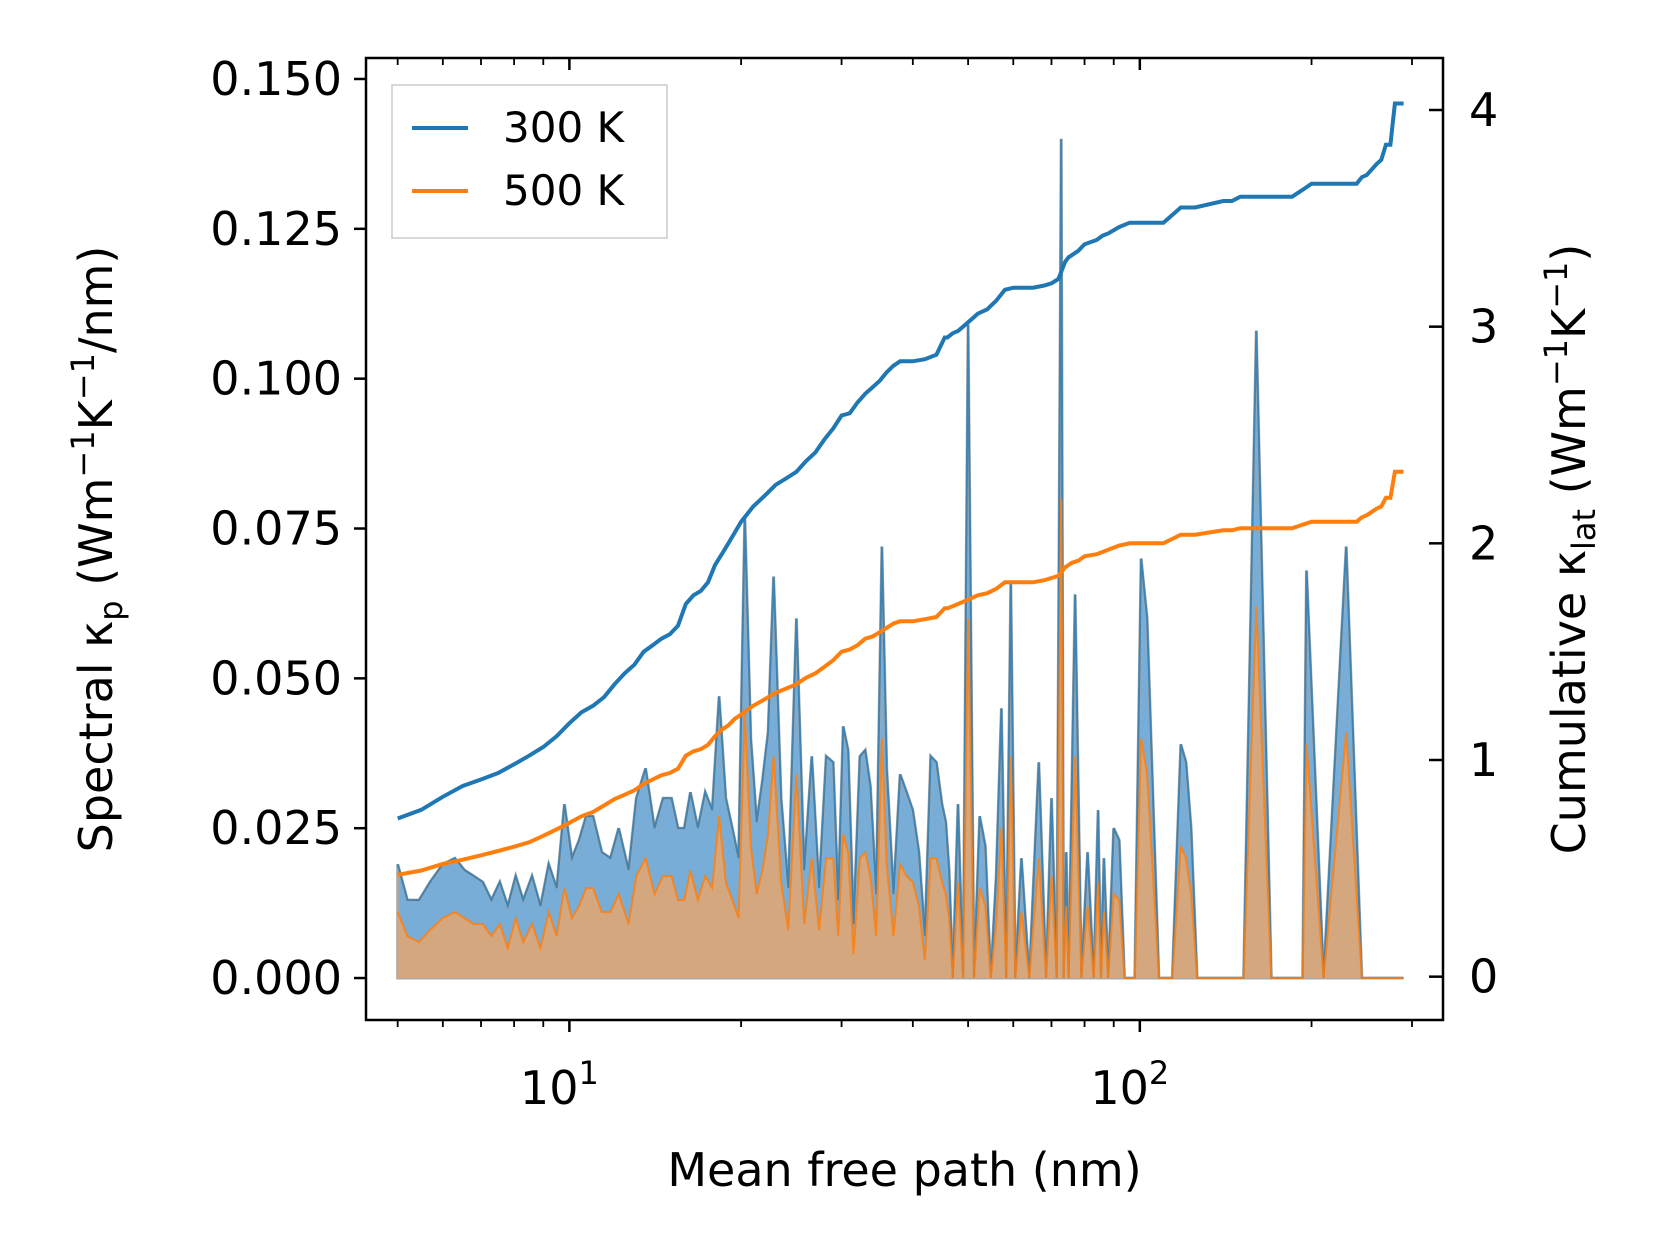 The width and height of the screenshot is (1660, 1254). Describe the element at coordinates (111, 610) in the screenshot. I see `left-y-title-sub: p` at that location.